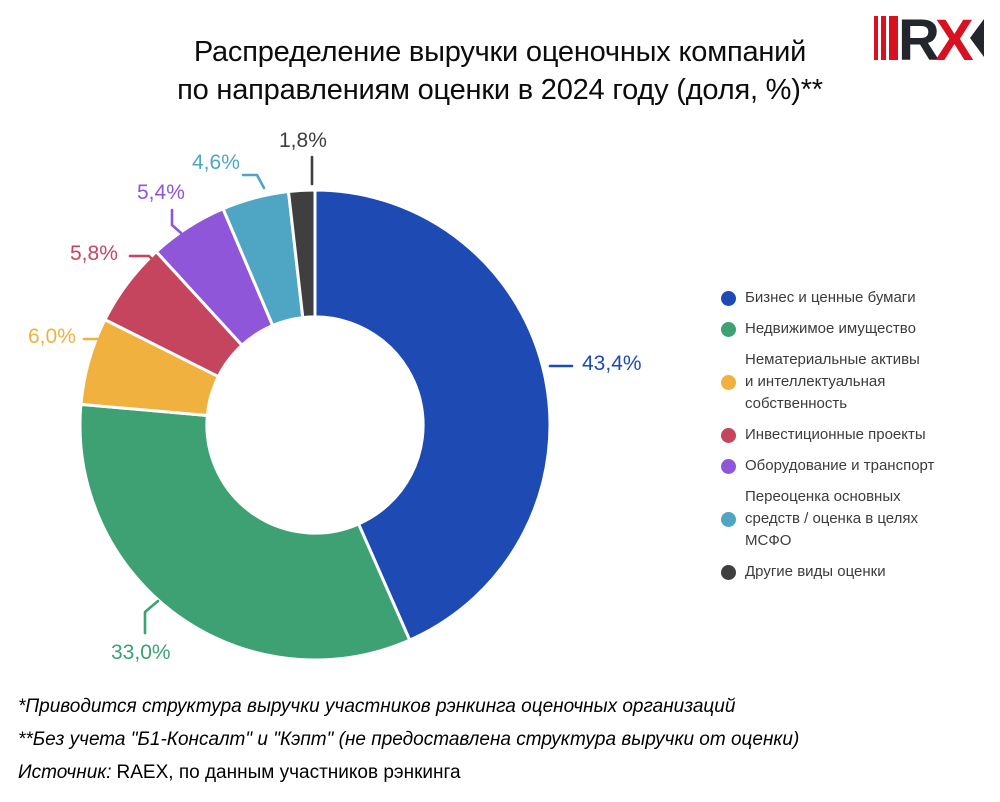 The height and width of the screenshot is (802, 1000). I want to click on legend-item: Недвижимое имущество, so click(827, 329).